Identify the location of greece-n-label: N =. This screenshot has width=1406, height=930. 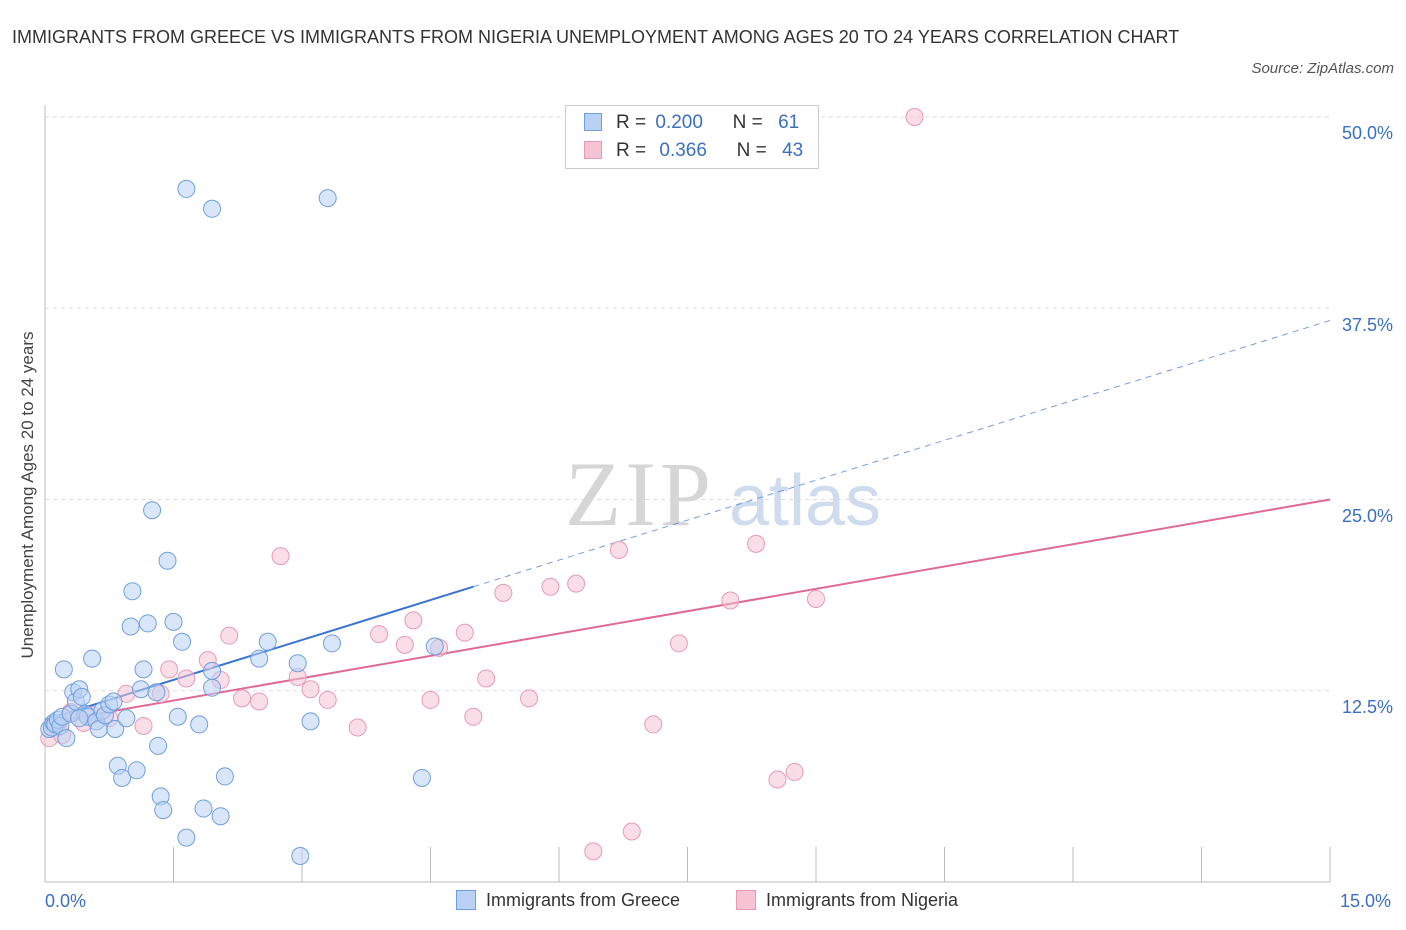
(747, 122).